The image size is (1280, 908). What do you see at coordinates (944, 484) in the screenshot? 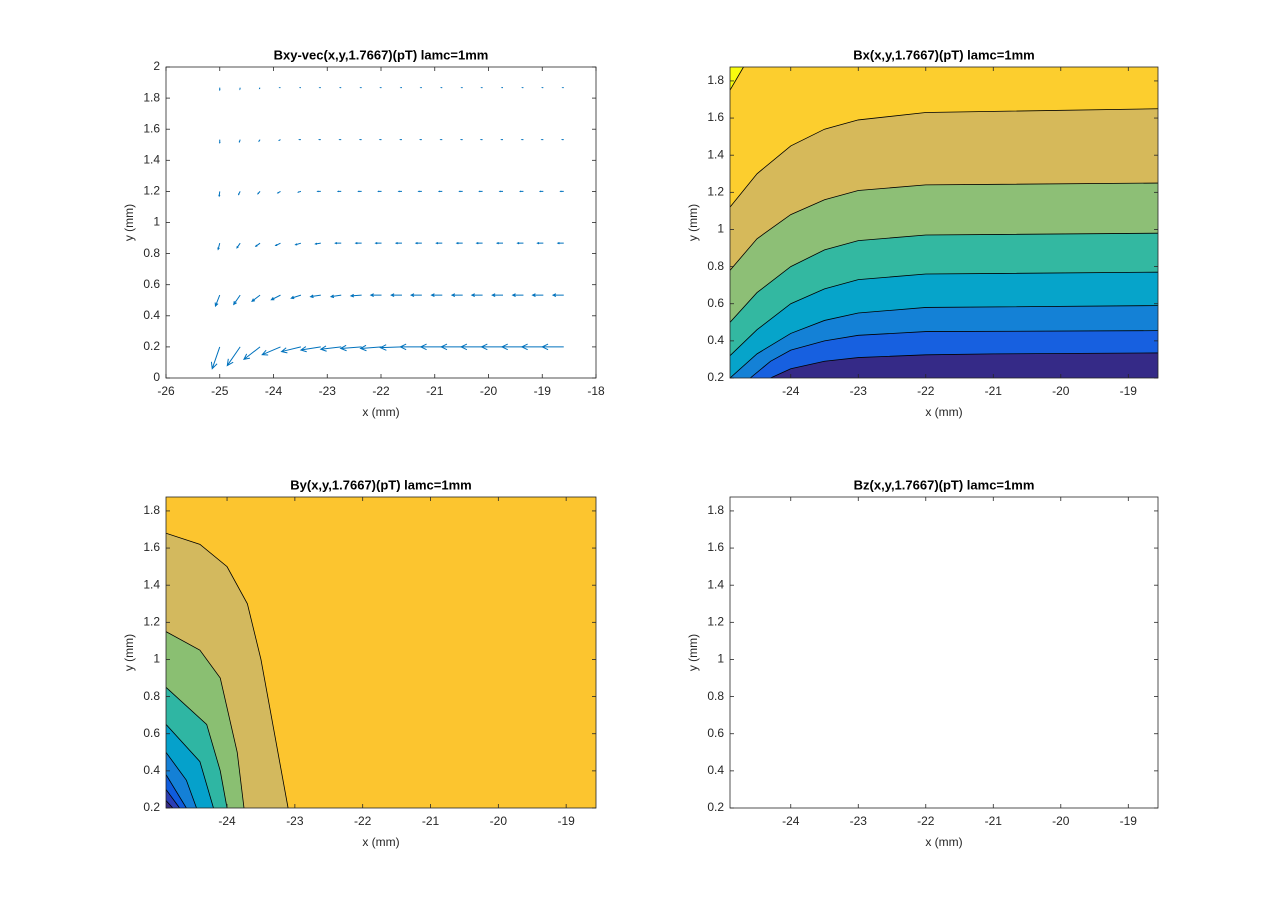
I see `chart-title: Bz(x,y,1.7667)(pT) lamc=1mm` at bounding box center [944, 484].